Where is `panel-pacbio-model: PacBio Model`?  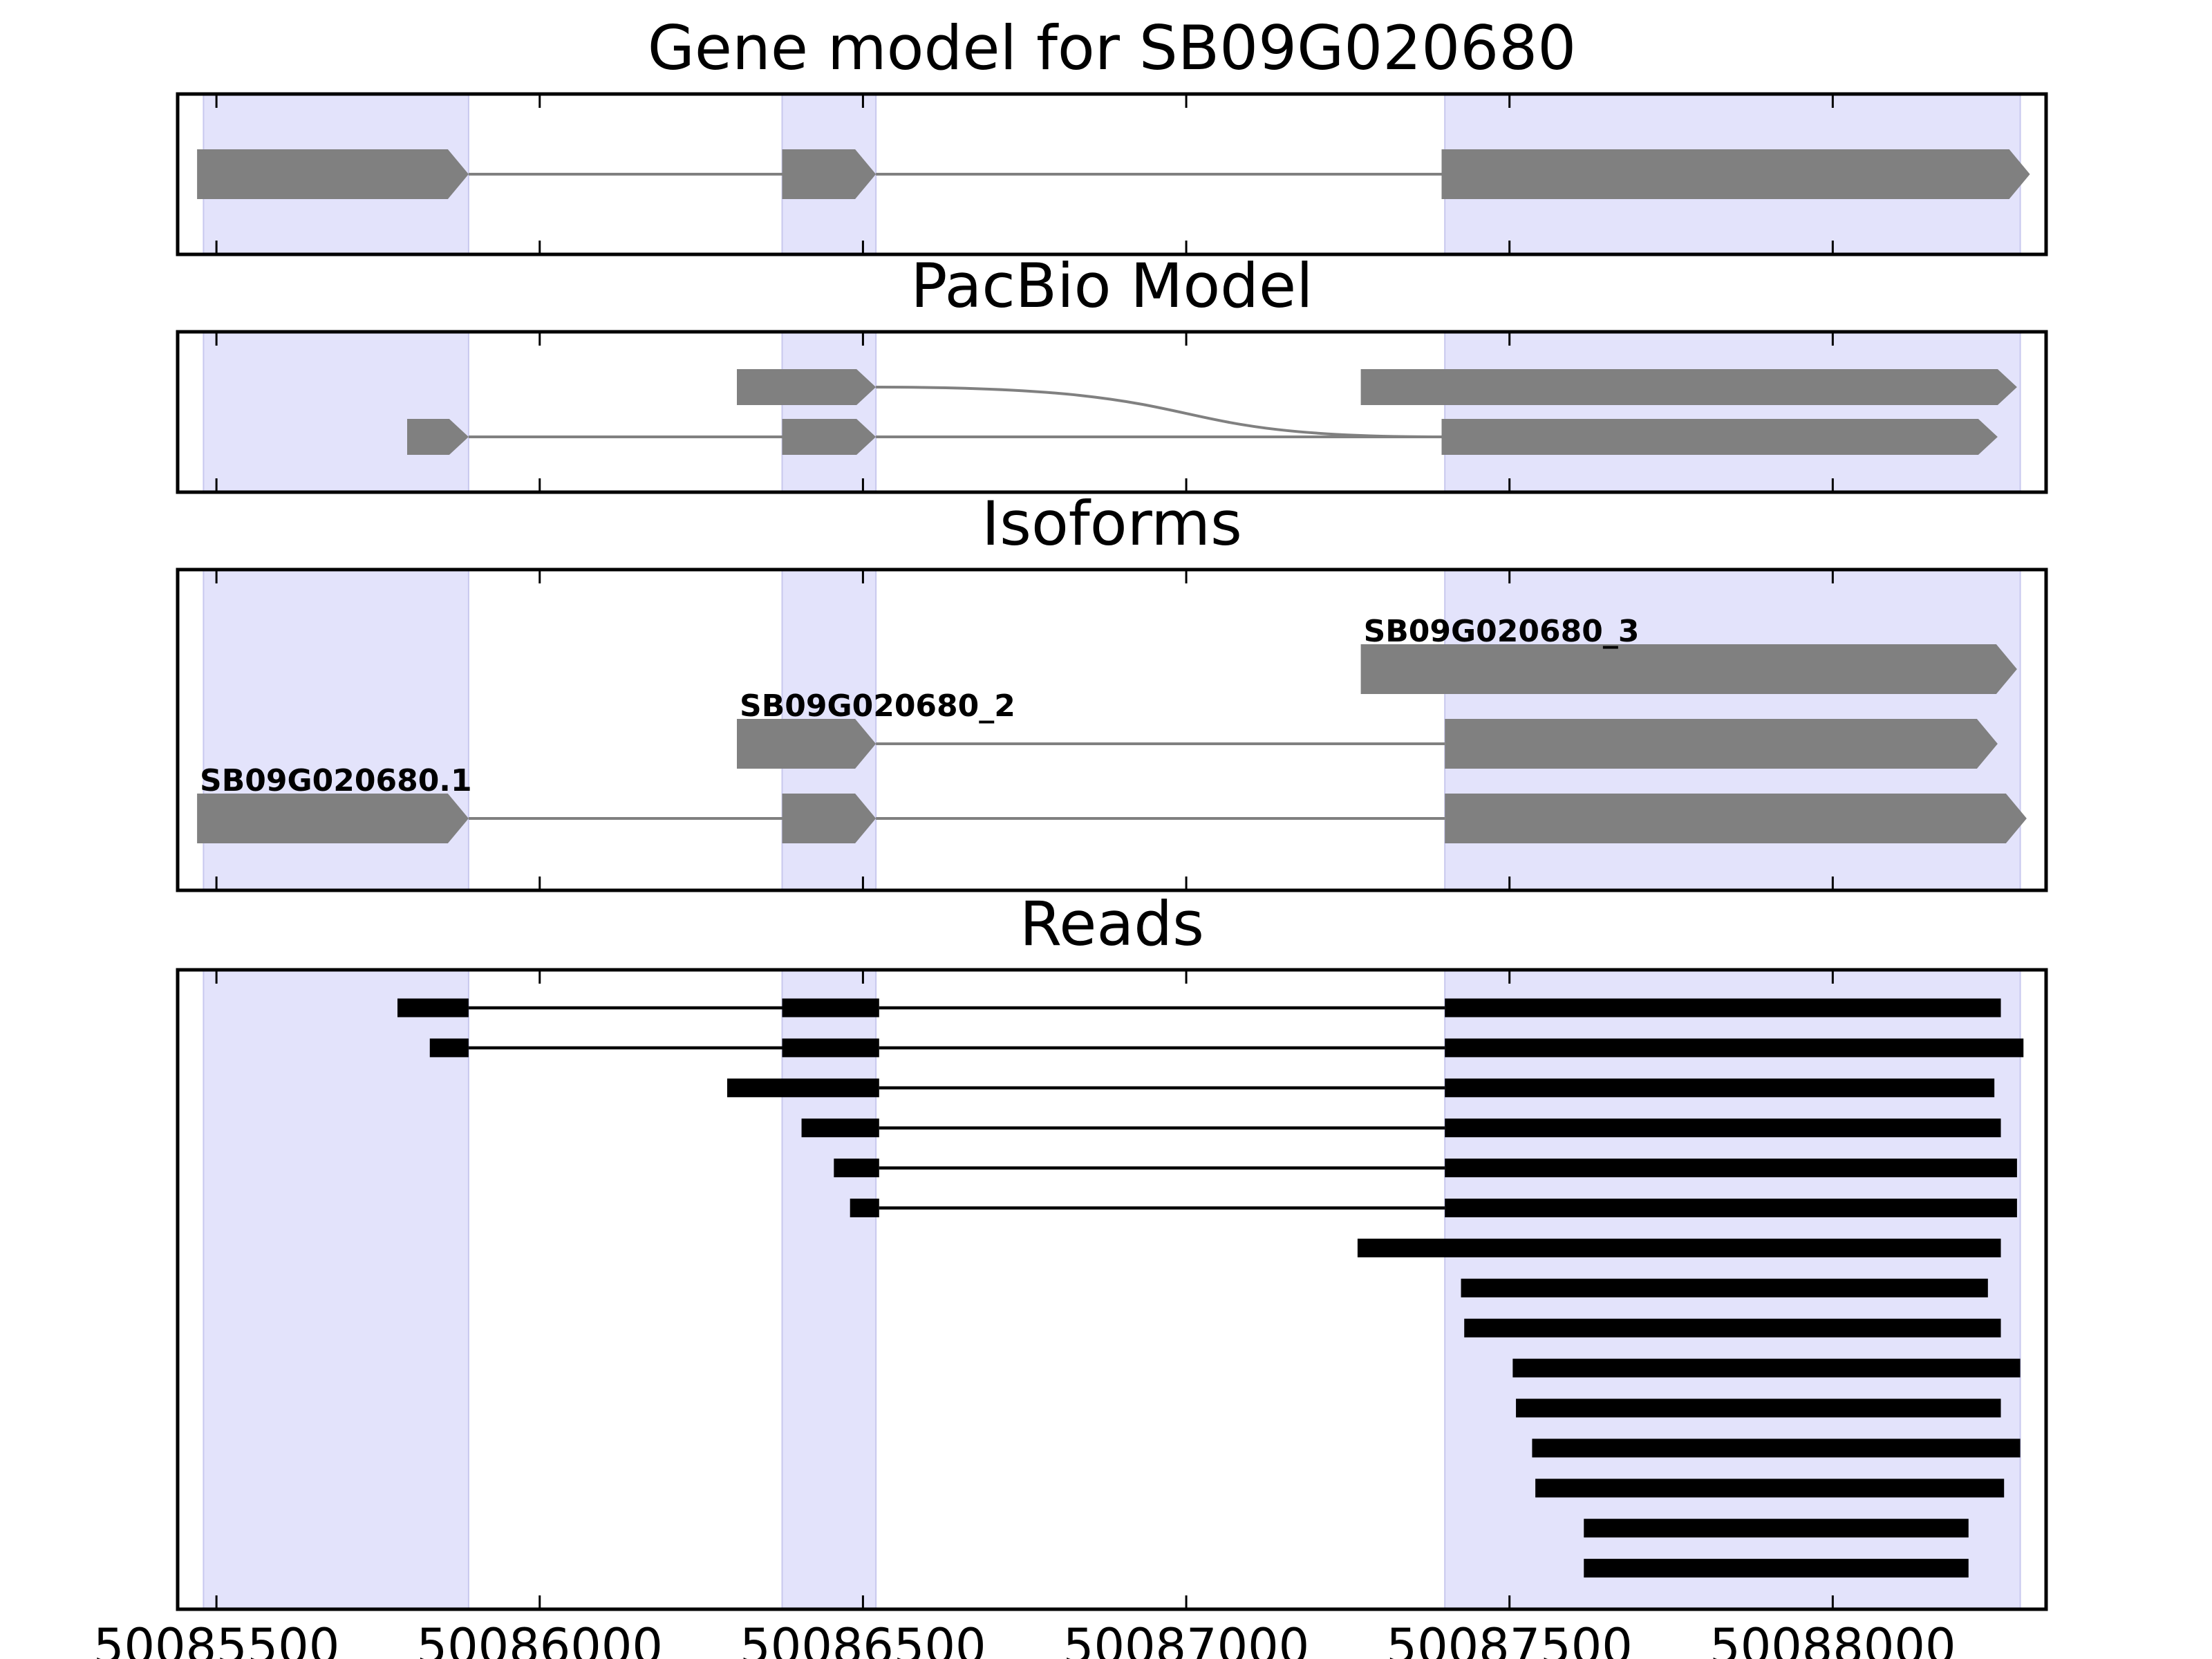
panel-pacbio-model: PacBio Model is located at coordinates (1112, 372).